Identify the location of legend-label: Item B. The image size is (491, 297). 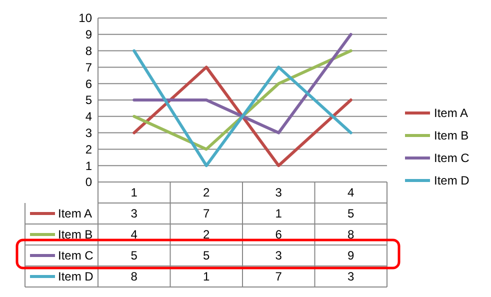
(451, 135).